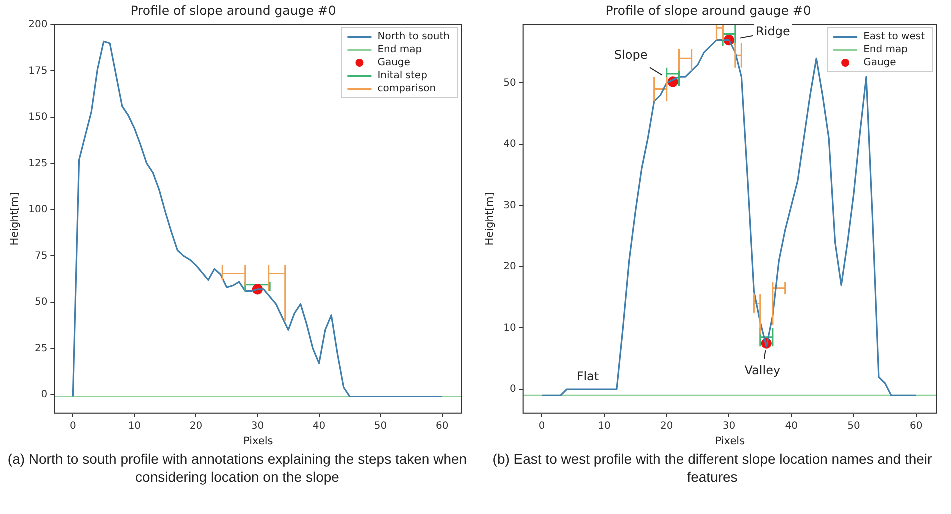  Describe the element at coordinates (38, 164) in the screenshot. I see `y-tick-label: 125` at that location.